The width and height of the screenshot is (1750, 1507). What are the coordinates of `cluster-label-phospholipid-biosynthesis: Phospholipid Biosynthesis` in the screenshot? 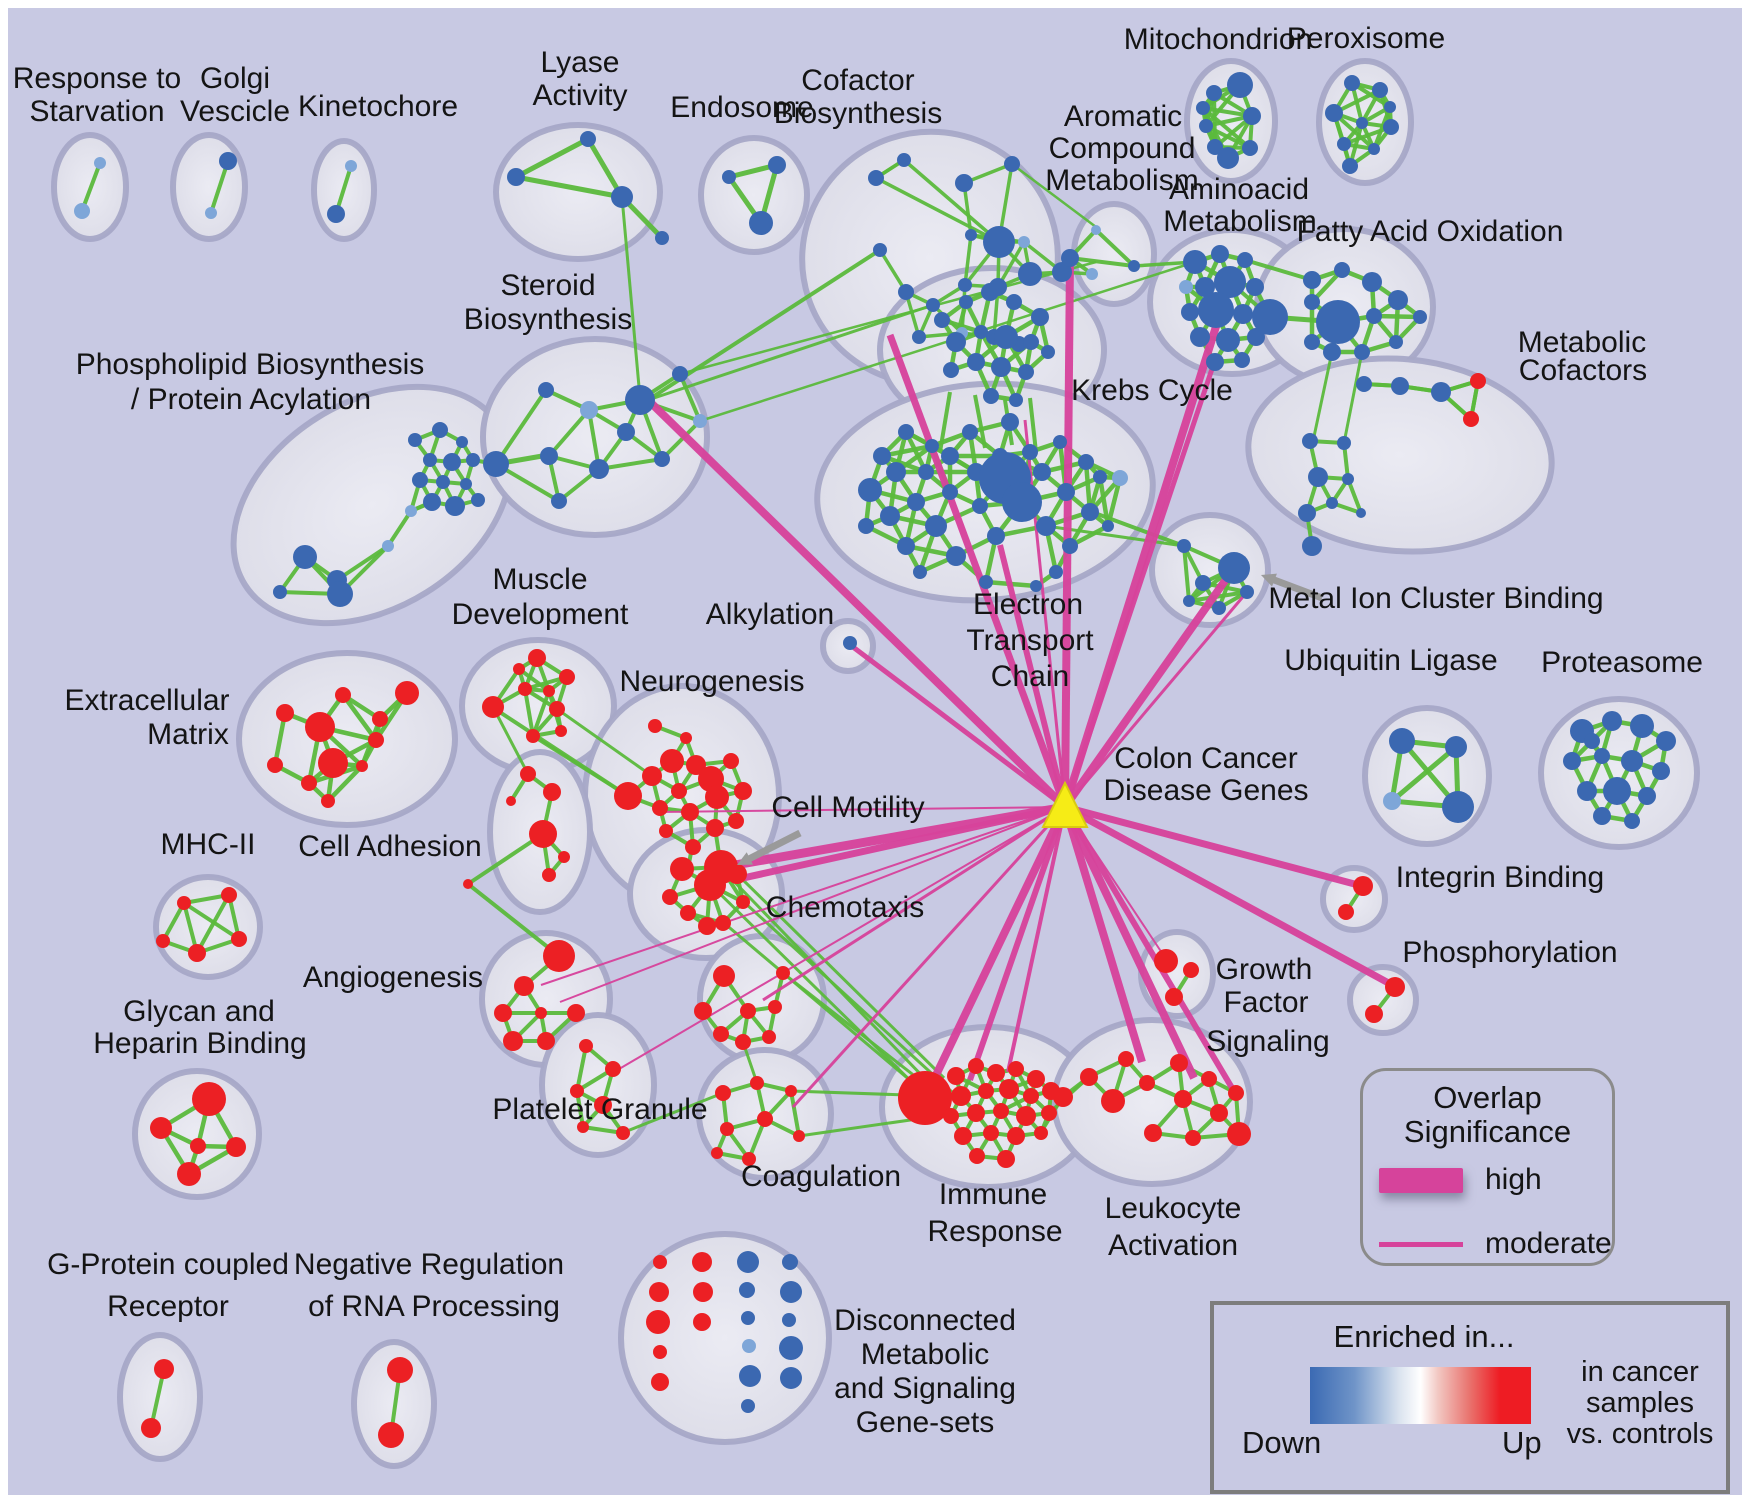 It's located at (250, 364).